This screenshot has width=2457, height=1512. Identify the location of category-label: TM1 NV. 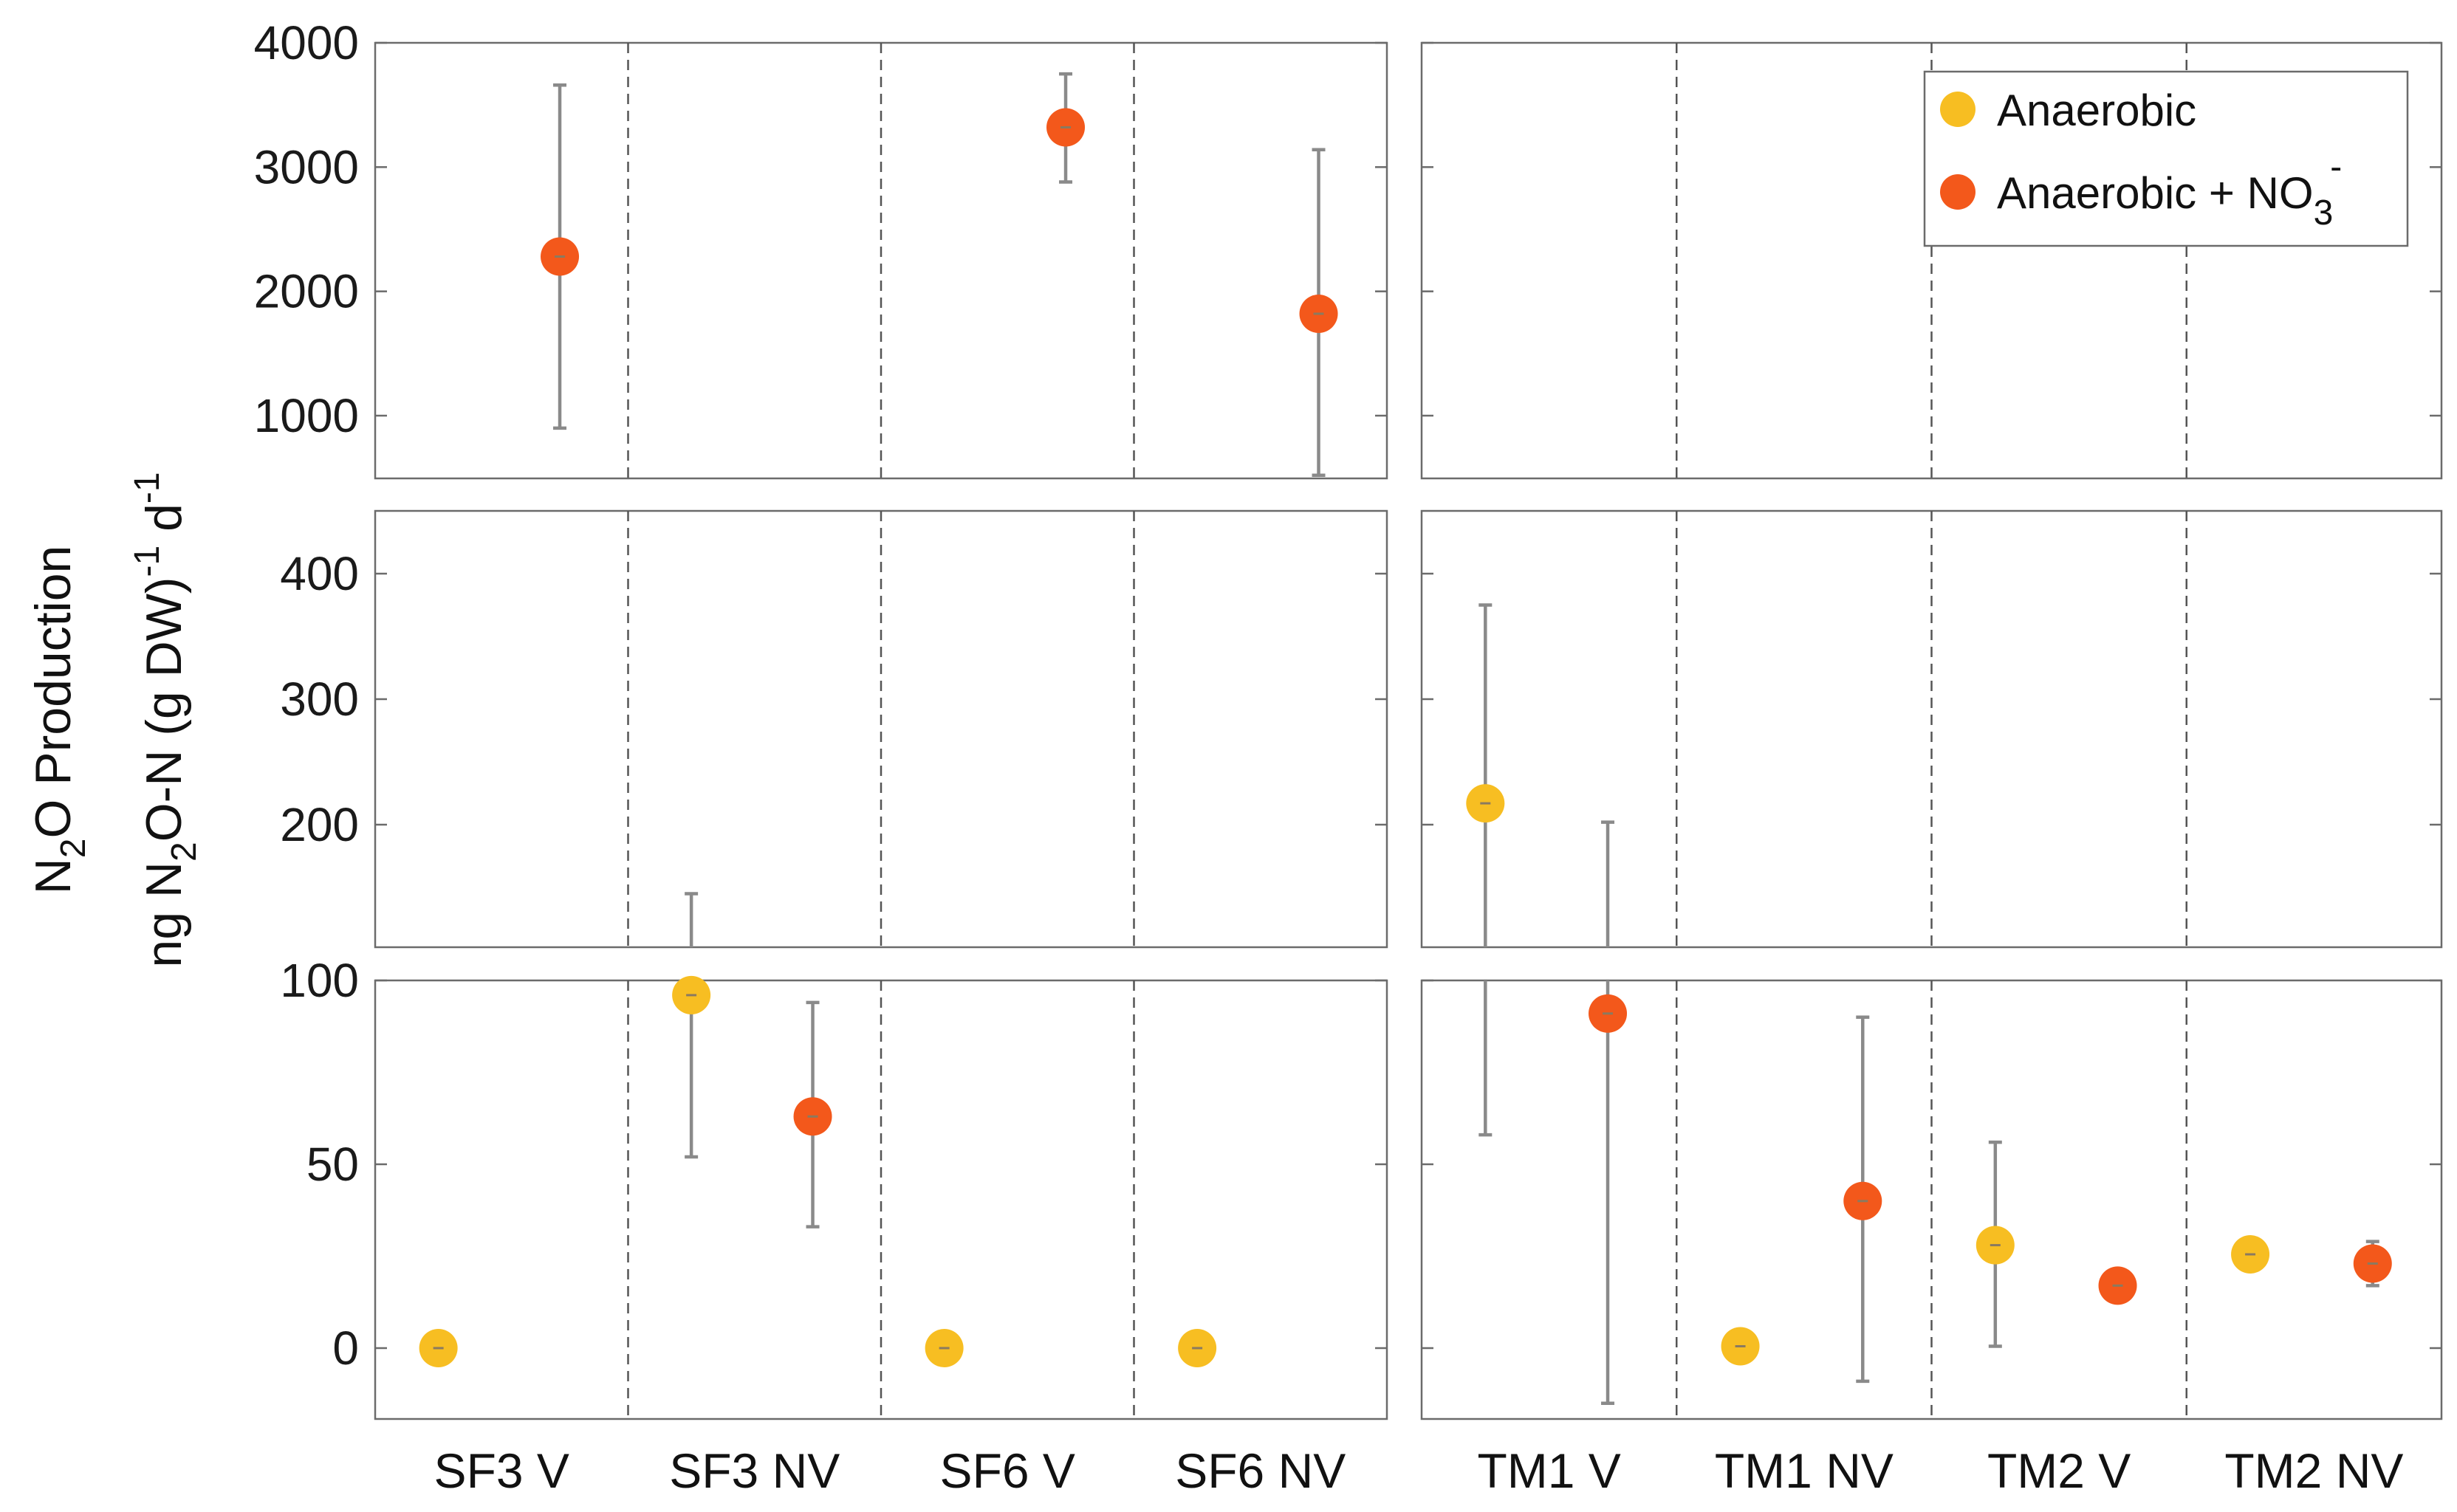
(1805, 1470).